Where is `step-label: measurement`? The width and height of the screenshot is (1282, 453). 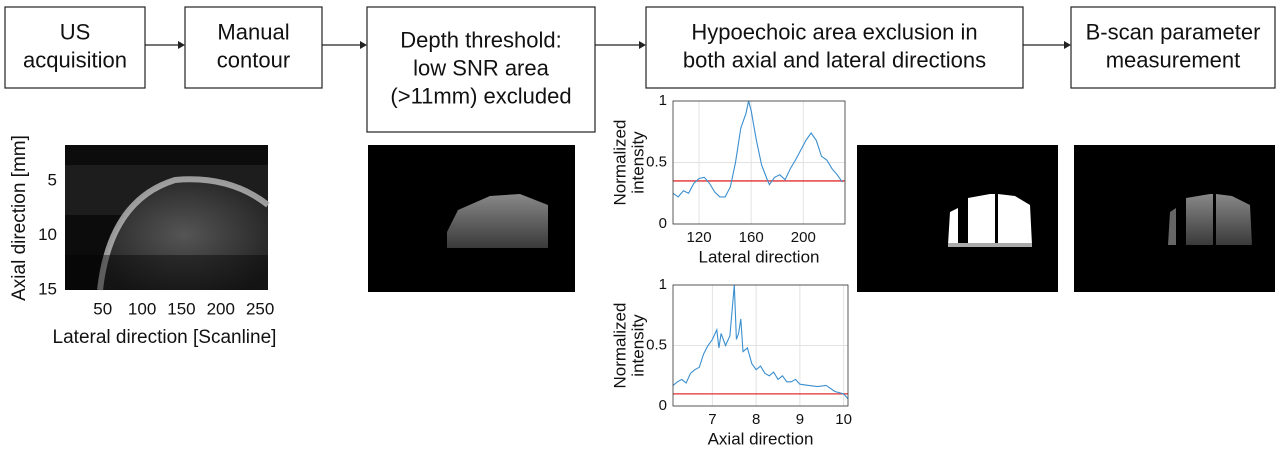
step-label: measurement is located at coordinates (1173, 59).